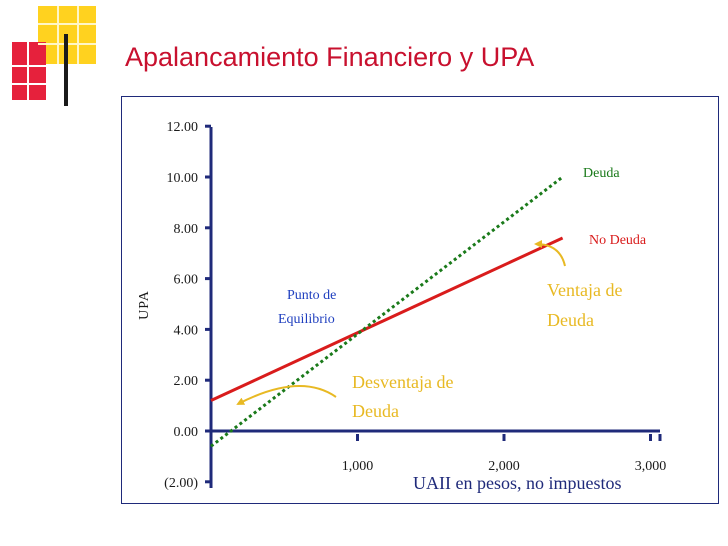  What do you see at coordinates (387, 319) in the screenshot?
I see `series-line-no-deuda` at bounding box center [387, 319].